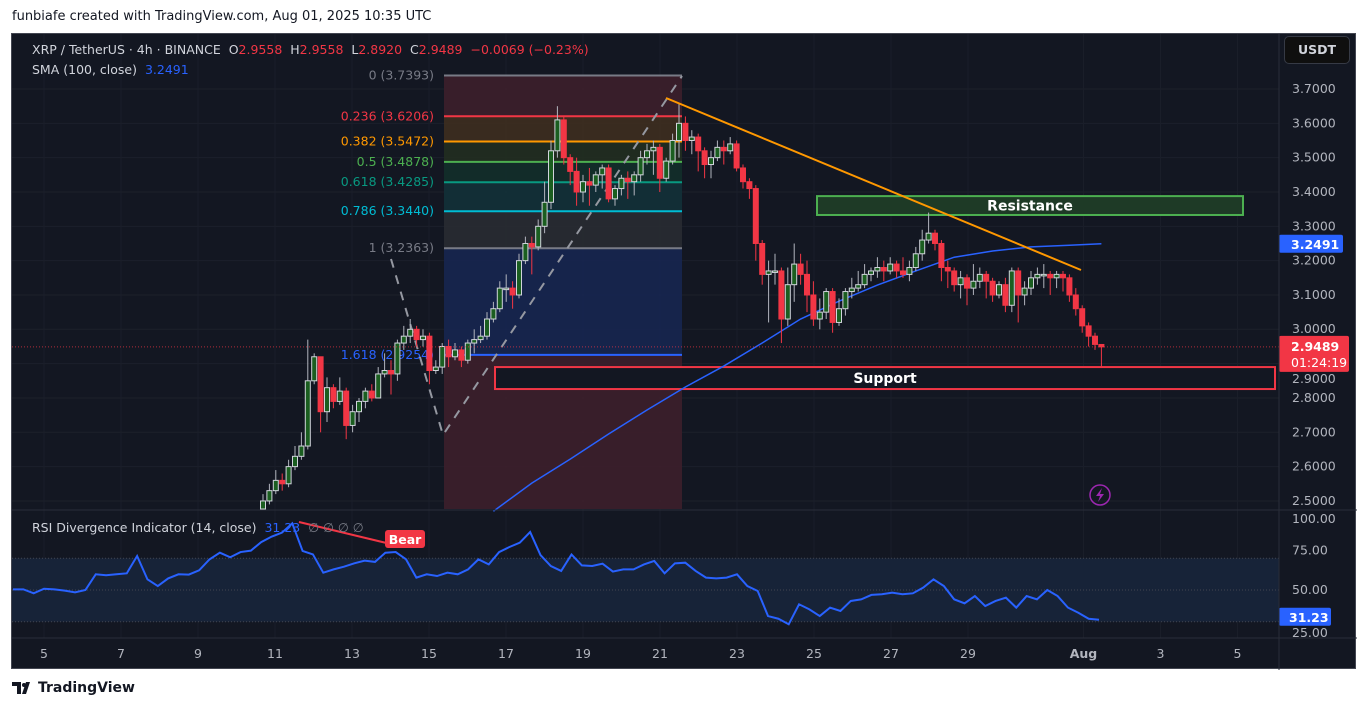 The image size is (1366, 709). What do you see at coordinates (387, 115) in the screenshot?
I see `fib-level-label: 0.236 (3.6206)` at bounding box center [387, 115].